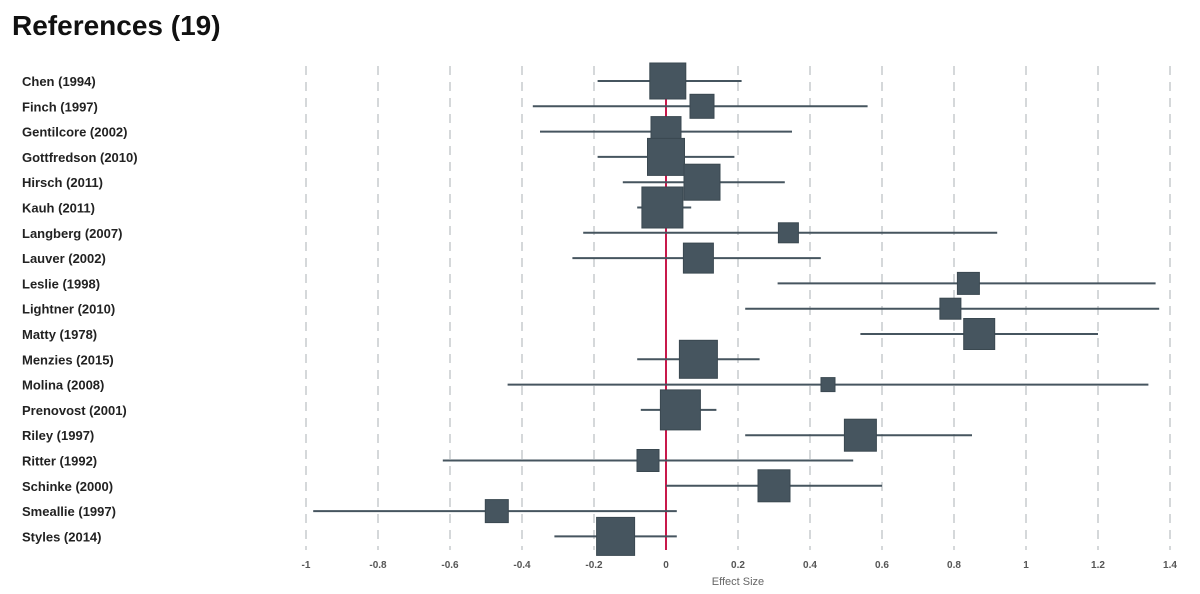  Describe the element at coordinates (58, 208) in the screenshot. I see `study-label: Kauh (2011)` at that location.